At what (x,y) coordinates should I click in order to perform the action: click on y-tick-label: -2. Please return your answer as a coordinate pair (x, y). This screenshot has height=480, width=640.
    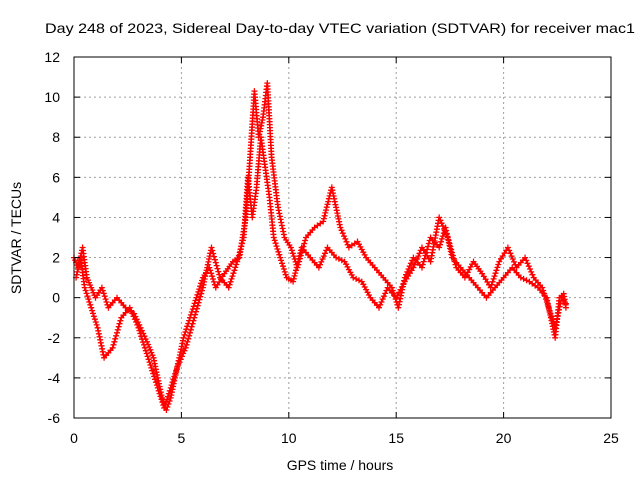
    Looking at the image, I should click on (54, 338).